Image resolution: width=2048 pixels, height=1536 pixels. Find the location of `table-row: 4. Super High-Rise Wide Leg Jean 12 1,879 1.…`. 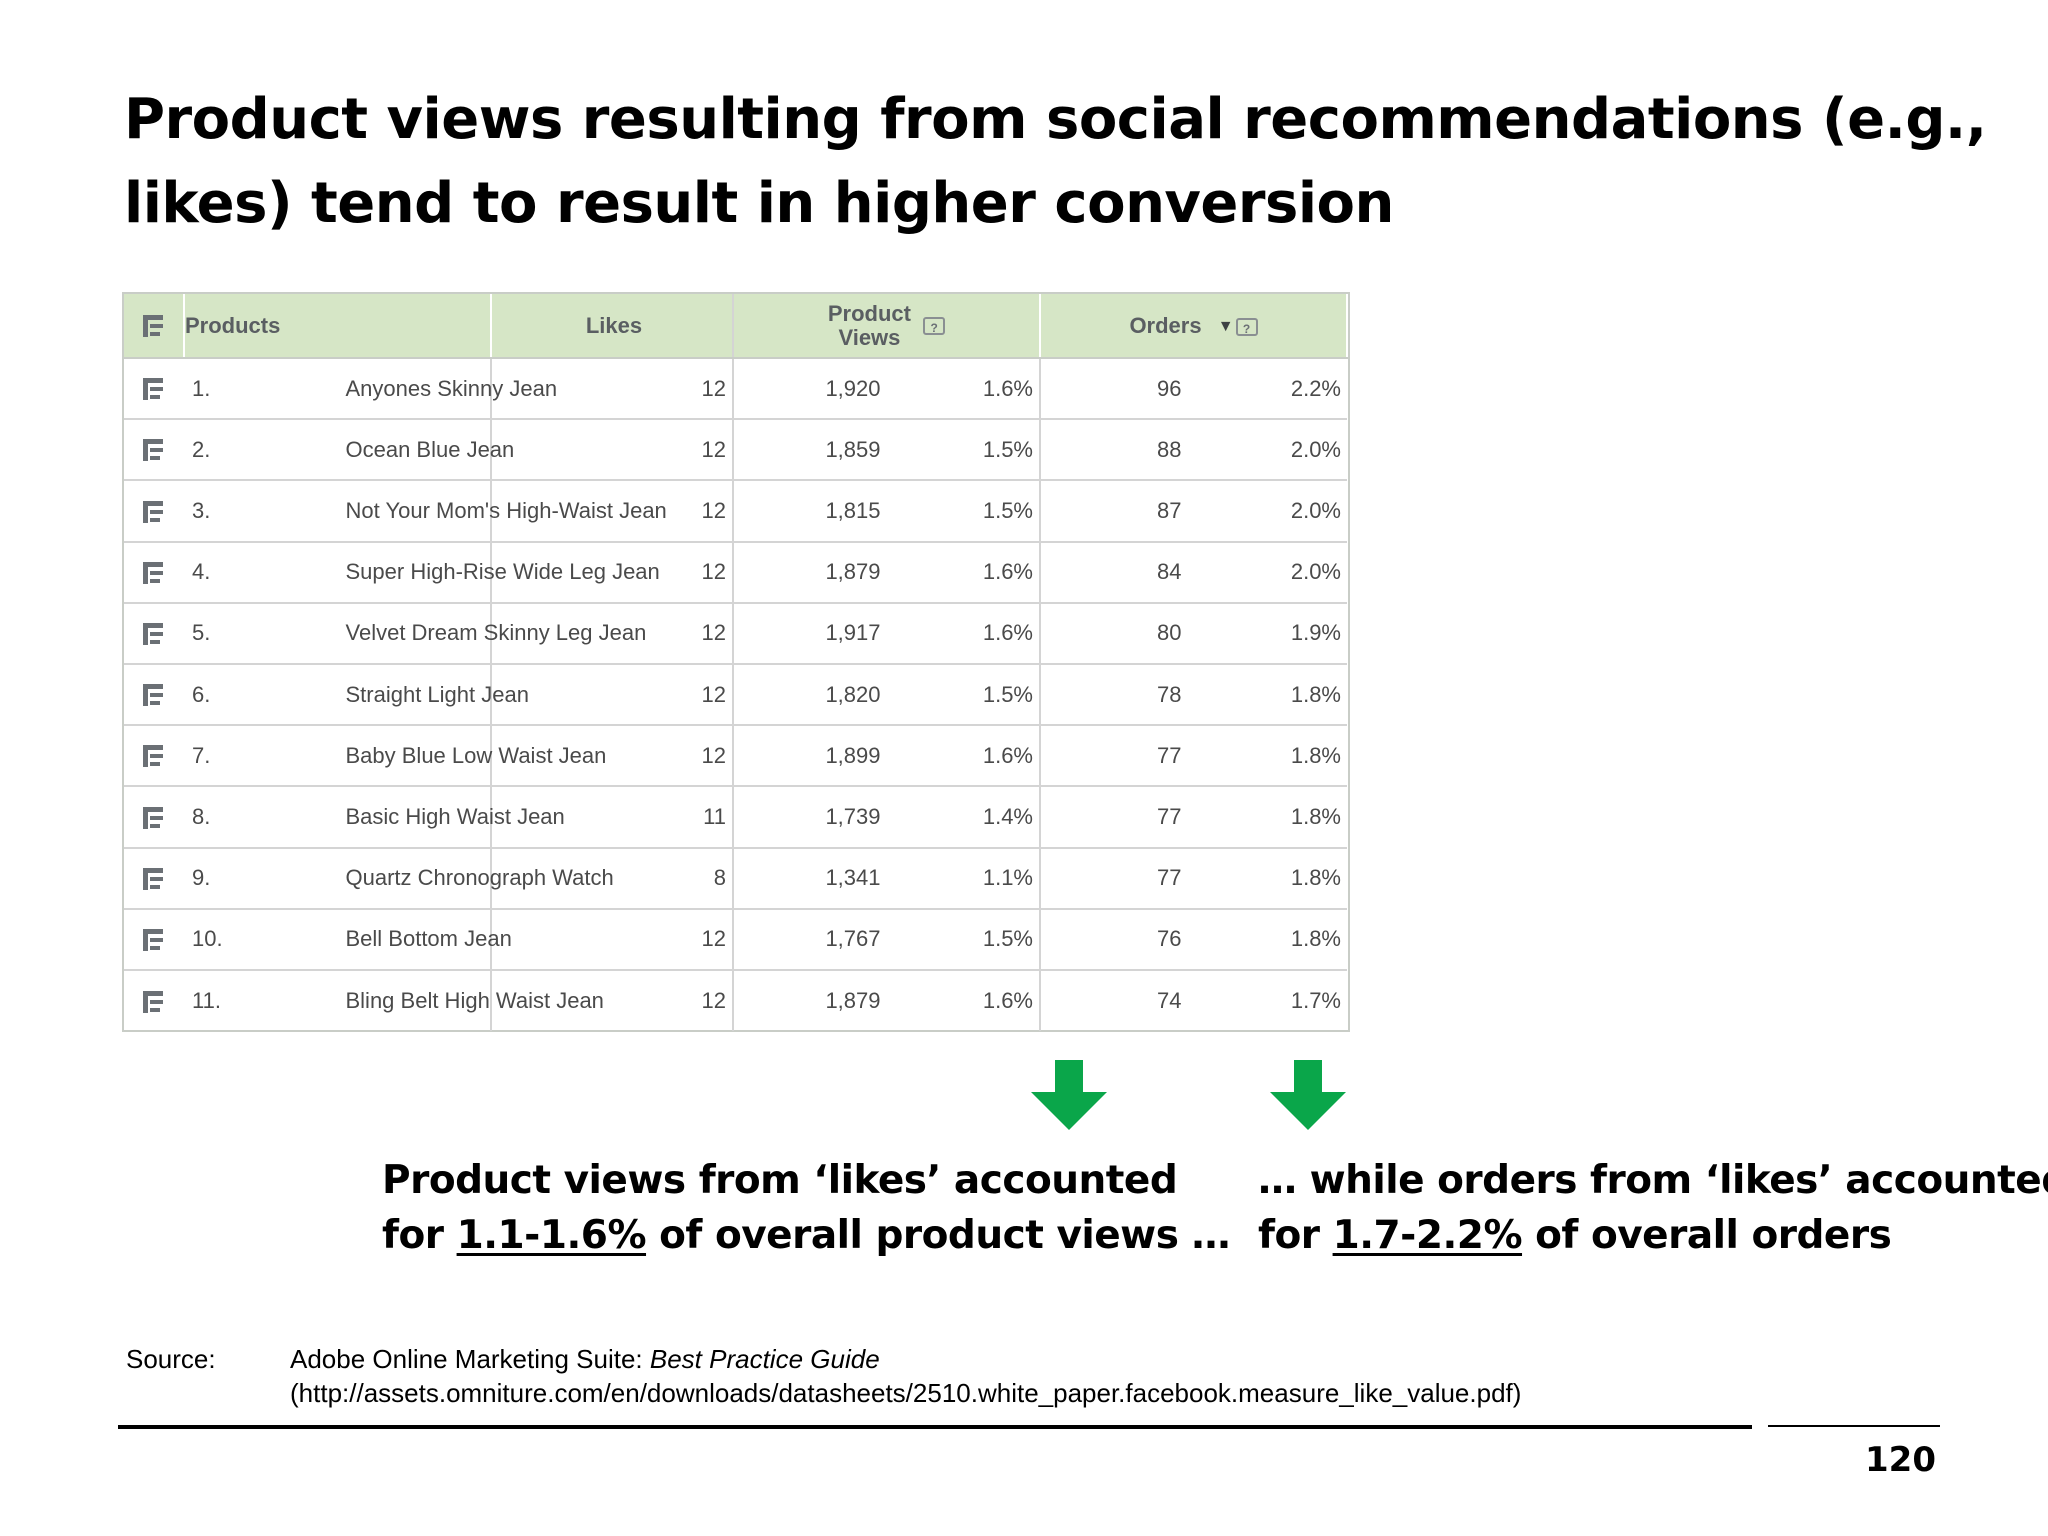

table-row: 4. Super High-Rise Wide Leg Jean 12 1,879 1.… is located at coordinates (735, 572).